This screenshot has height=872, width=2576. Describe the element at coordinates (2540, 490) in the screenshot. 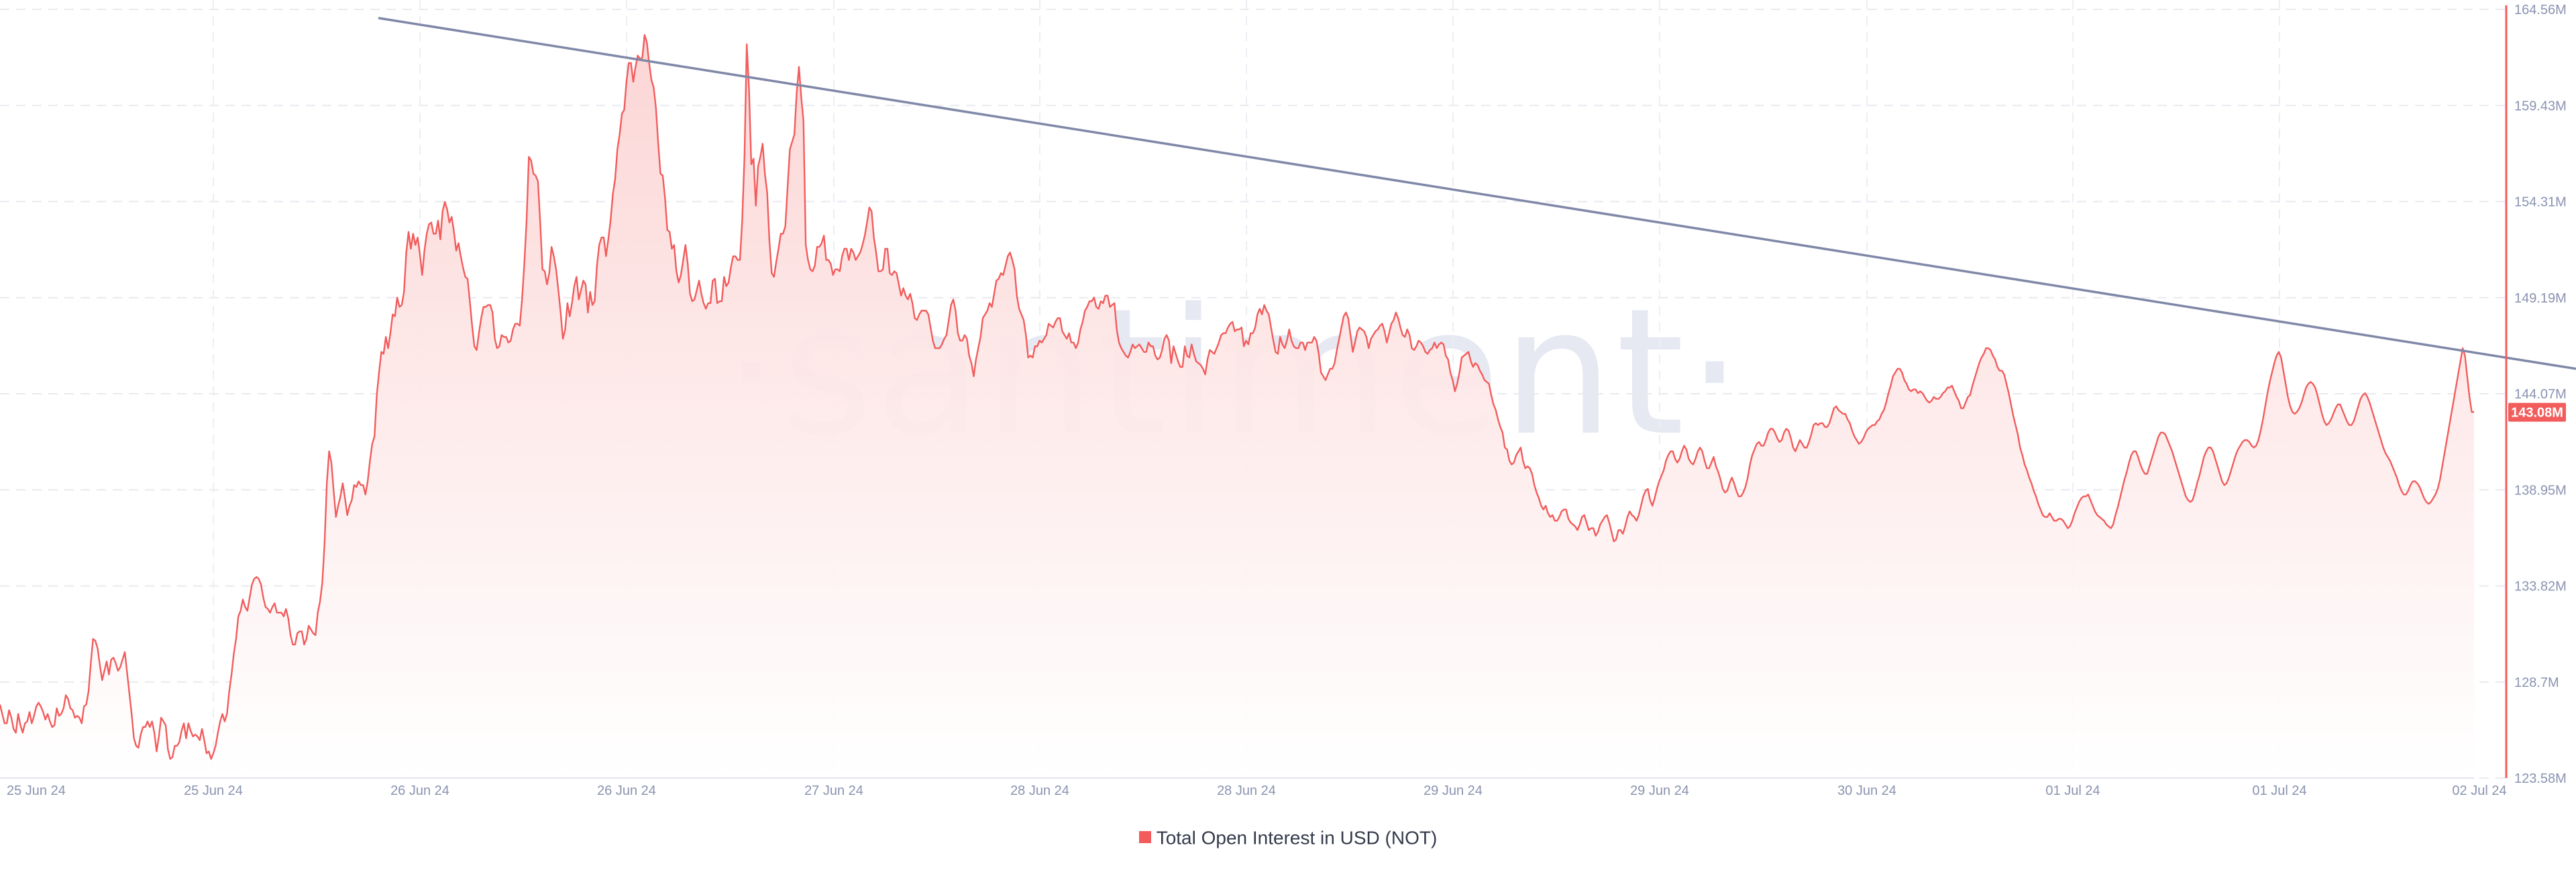

I see `y-tick-label: 138.95M` at that location.